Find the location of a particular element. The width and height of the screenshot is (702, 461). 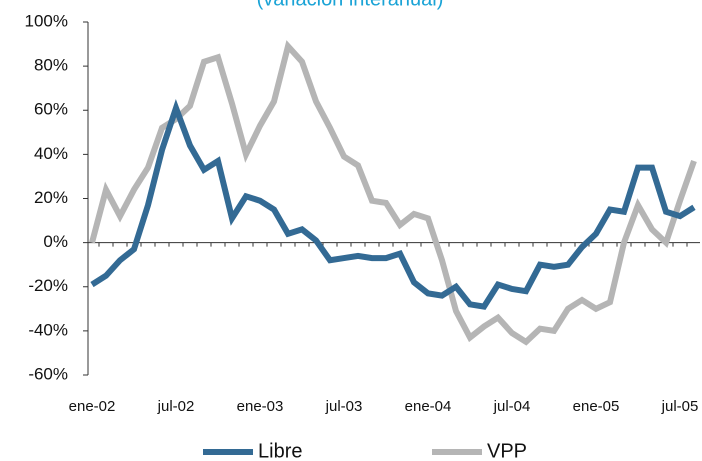

y-tick-label: 20% is located at coordinates (51, 197).